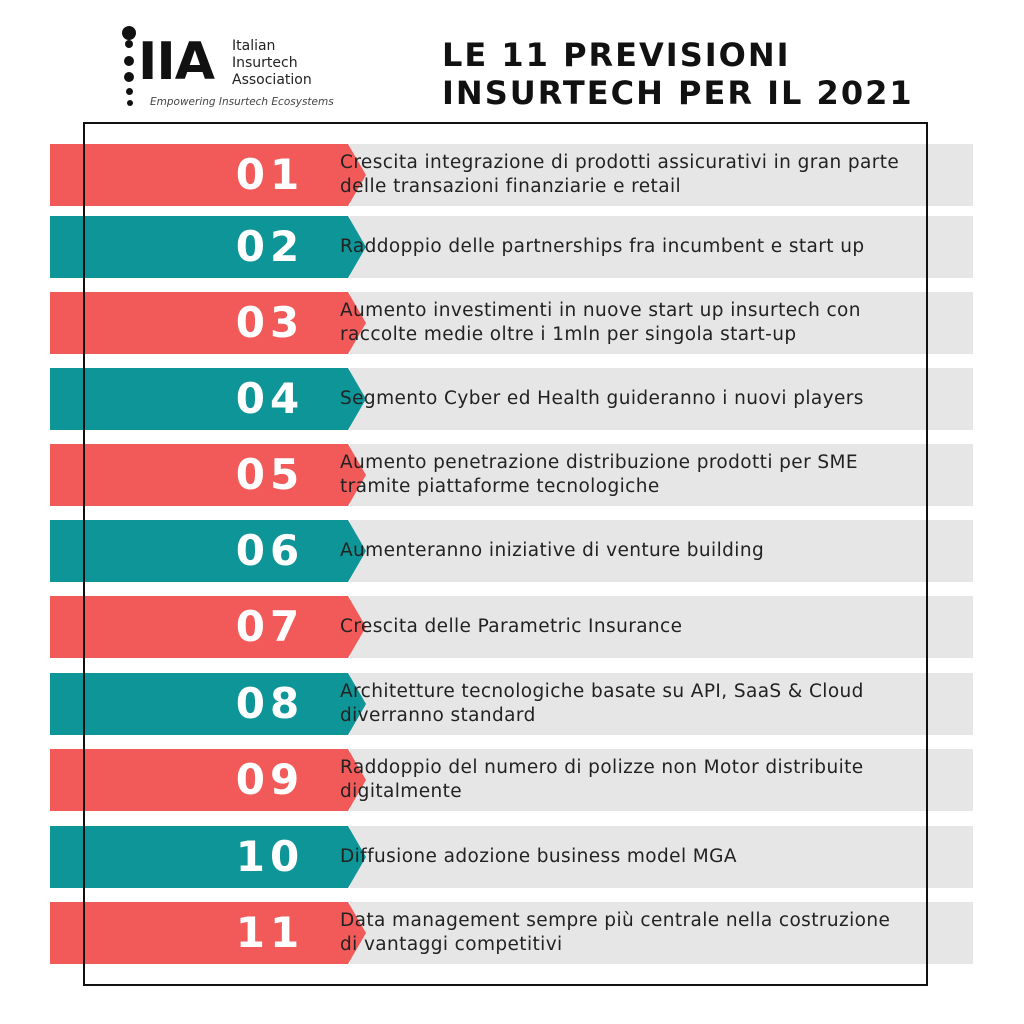 The width and height of the screenshot is (1024, 1024). Describe the element at coordinates (270, 626) in the screenshot. I see `prediction-number: 07` at that location.